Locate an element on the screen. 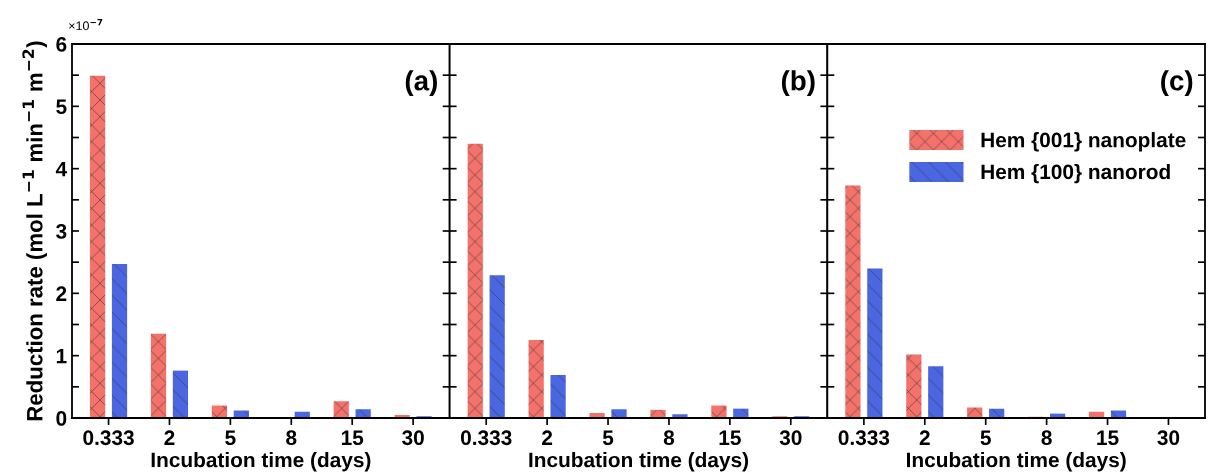 This screenshot has width=1213, height=472. legend-label: Hem {100} nanorod is located at coordinates (1075, 173).